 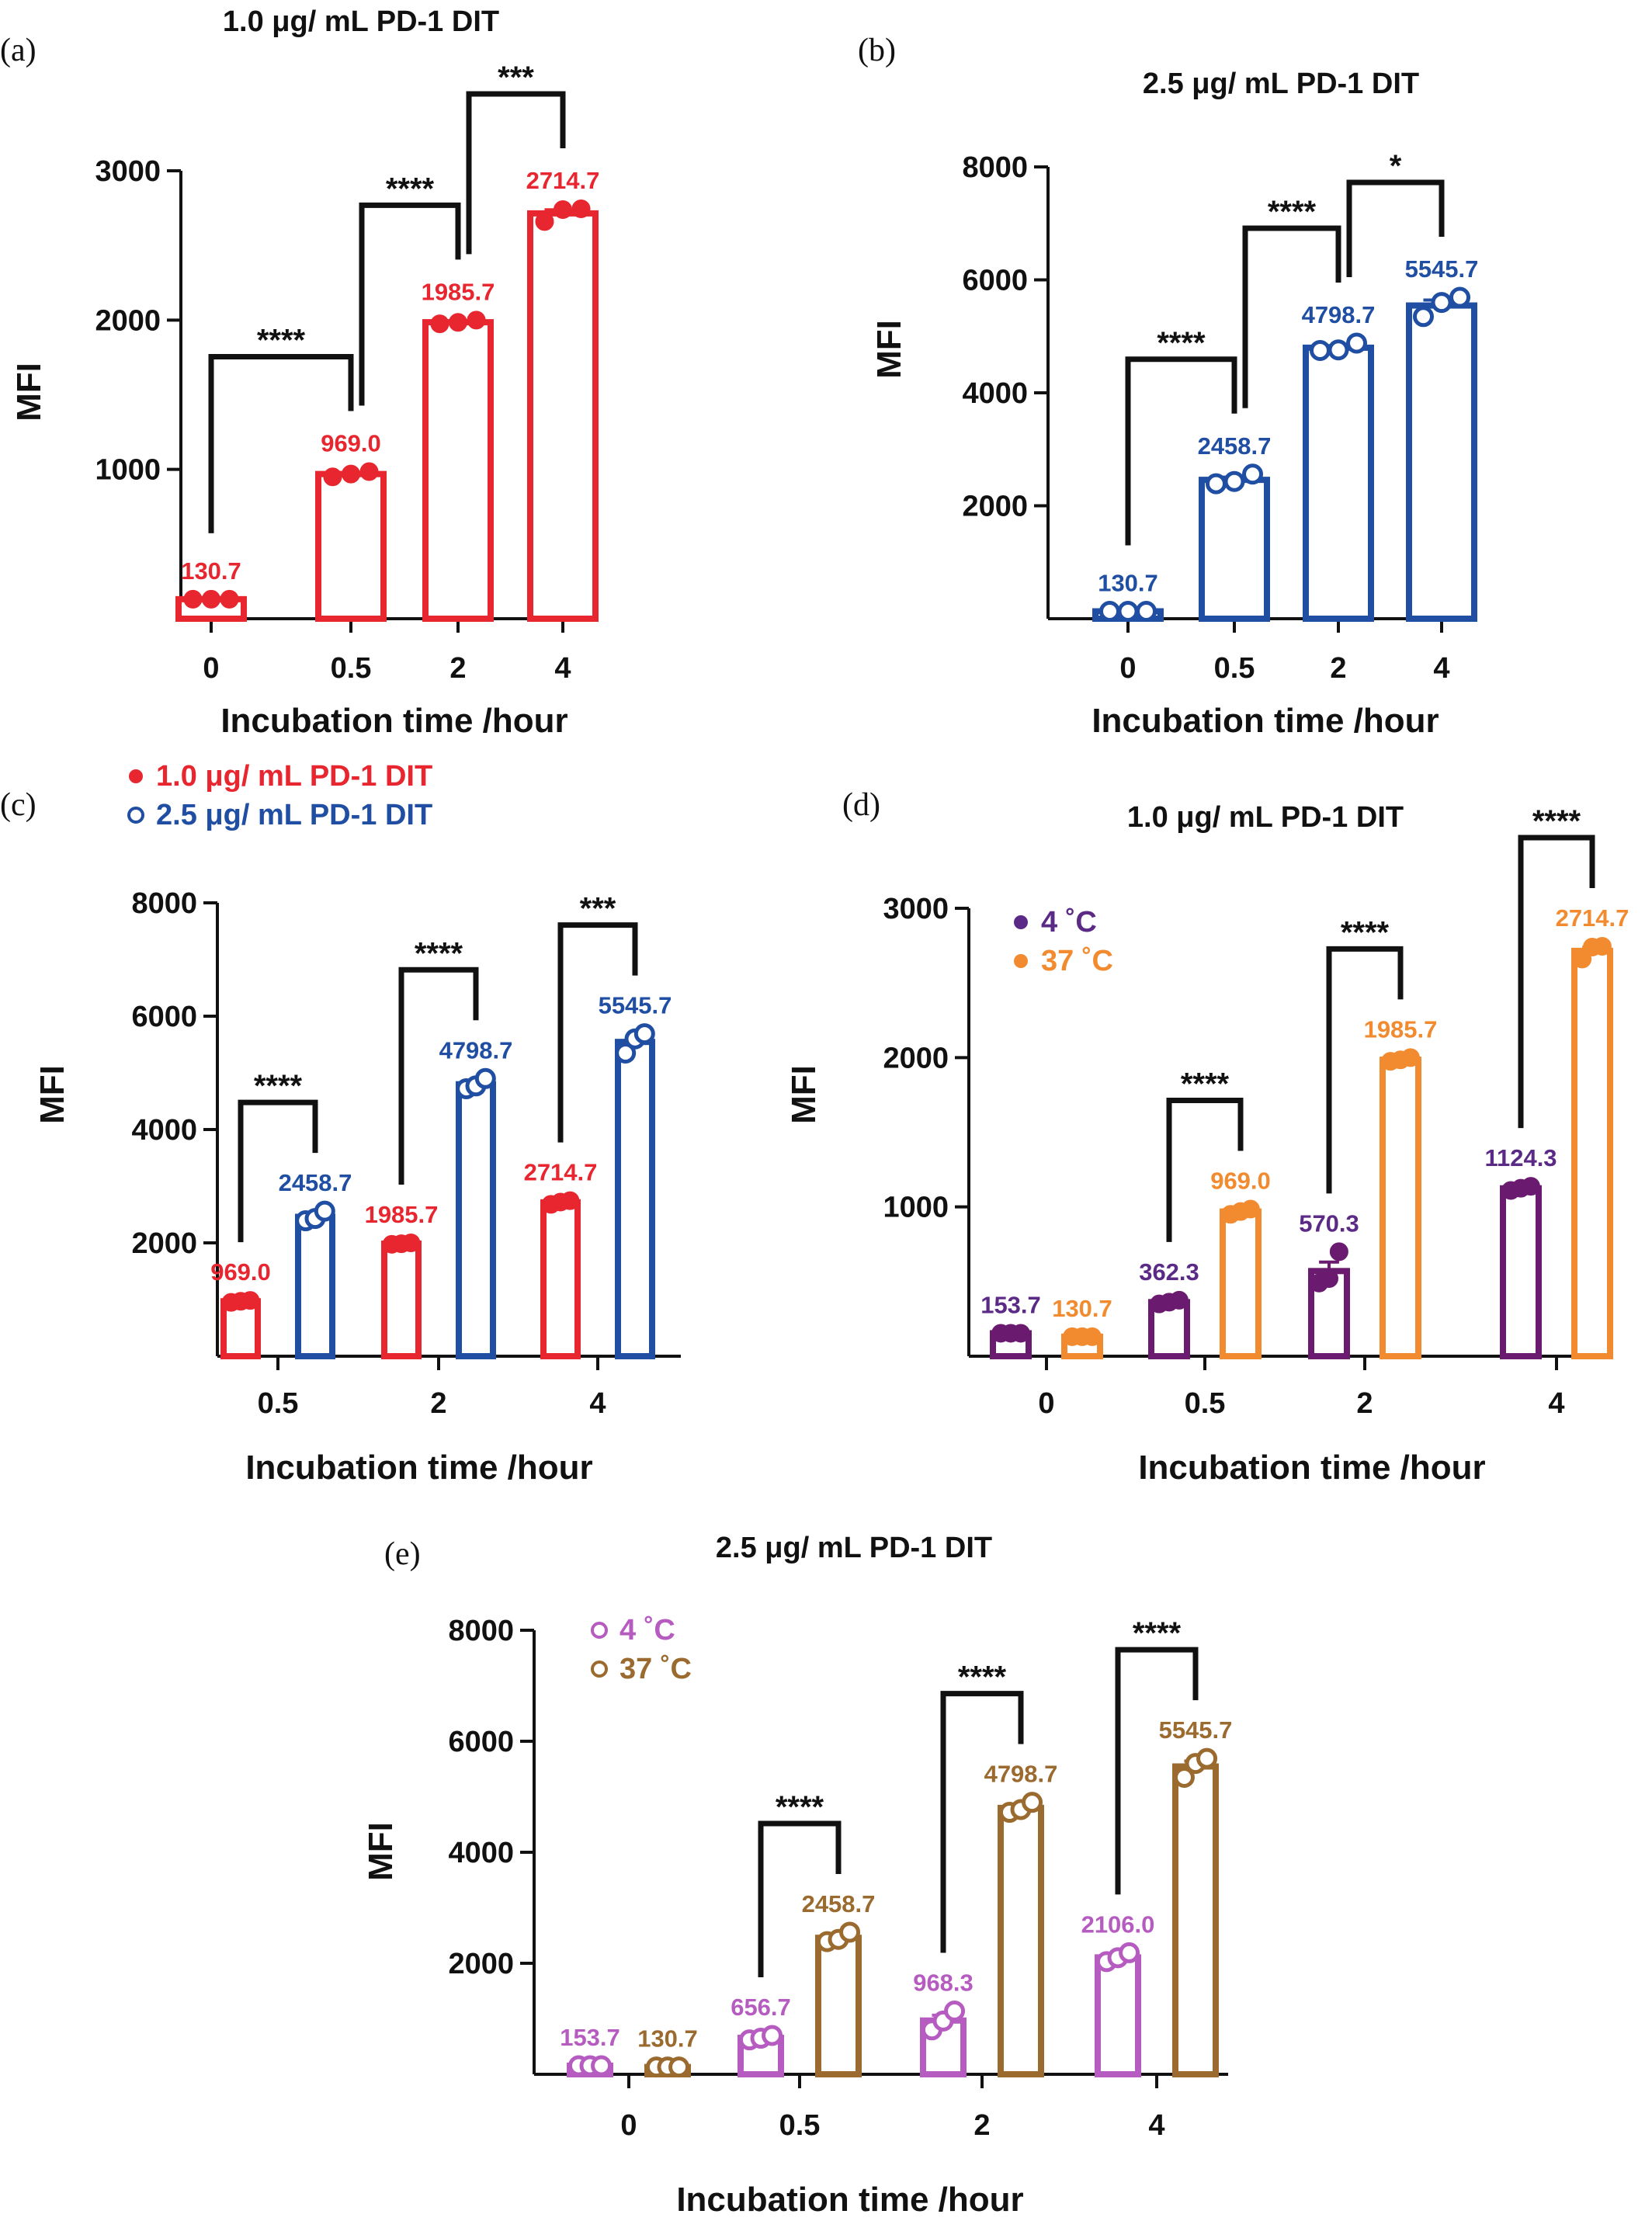 I want to click on data-label: 153.7, so click(x=1010, y=1304).